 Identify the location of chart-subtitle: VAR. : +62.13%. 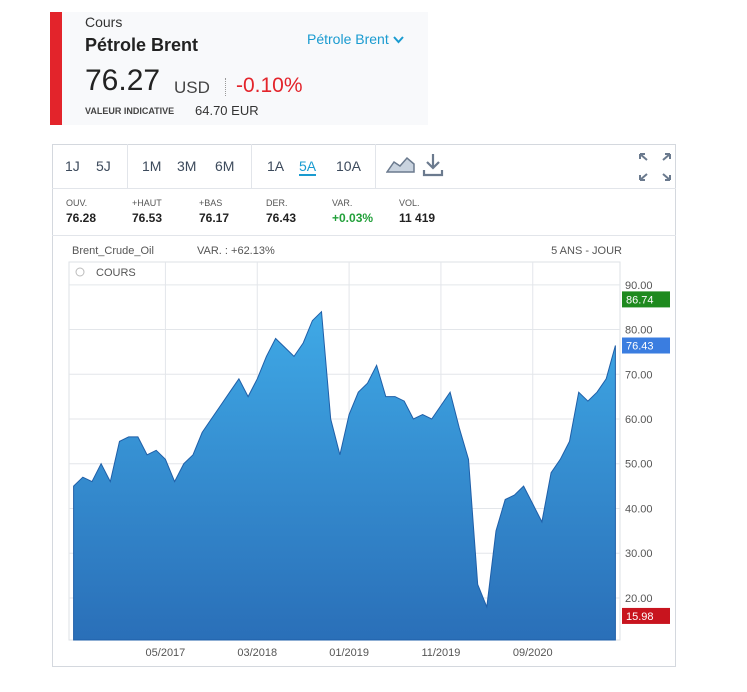
(236, 251).